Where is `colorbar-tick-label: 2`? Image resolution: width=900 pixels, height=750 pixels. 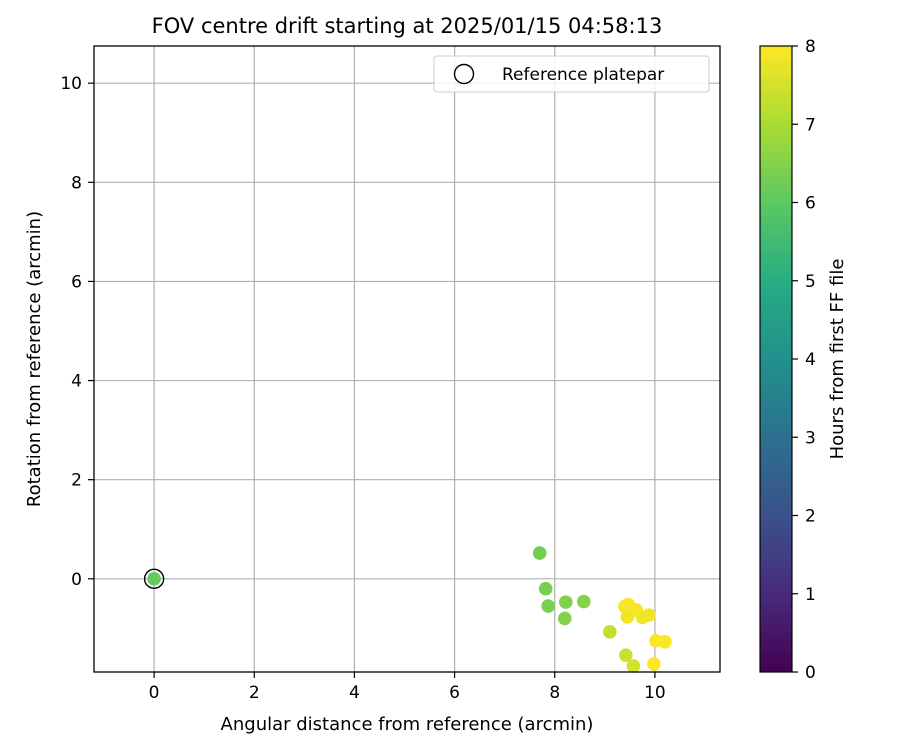 colorbar-tick-label: 2 is located at coordinates (810, 517).